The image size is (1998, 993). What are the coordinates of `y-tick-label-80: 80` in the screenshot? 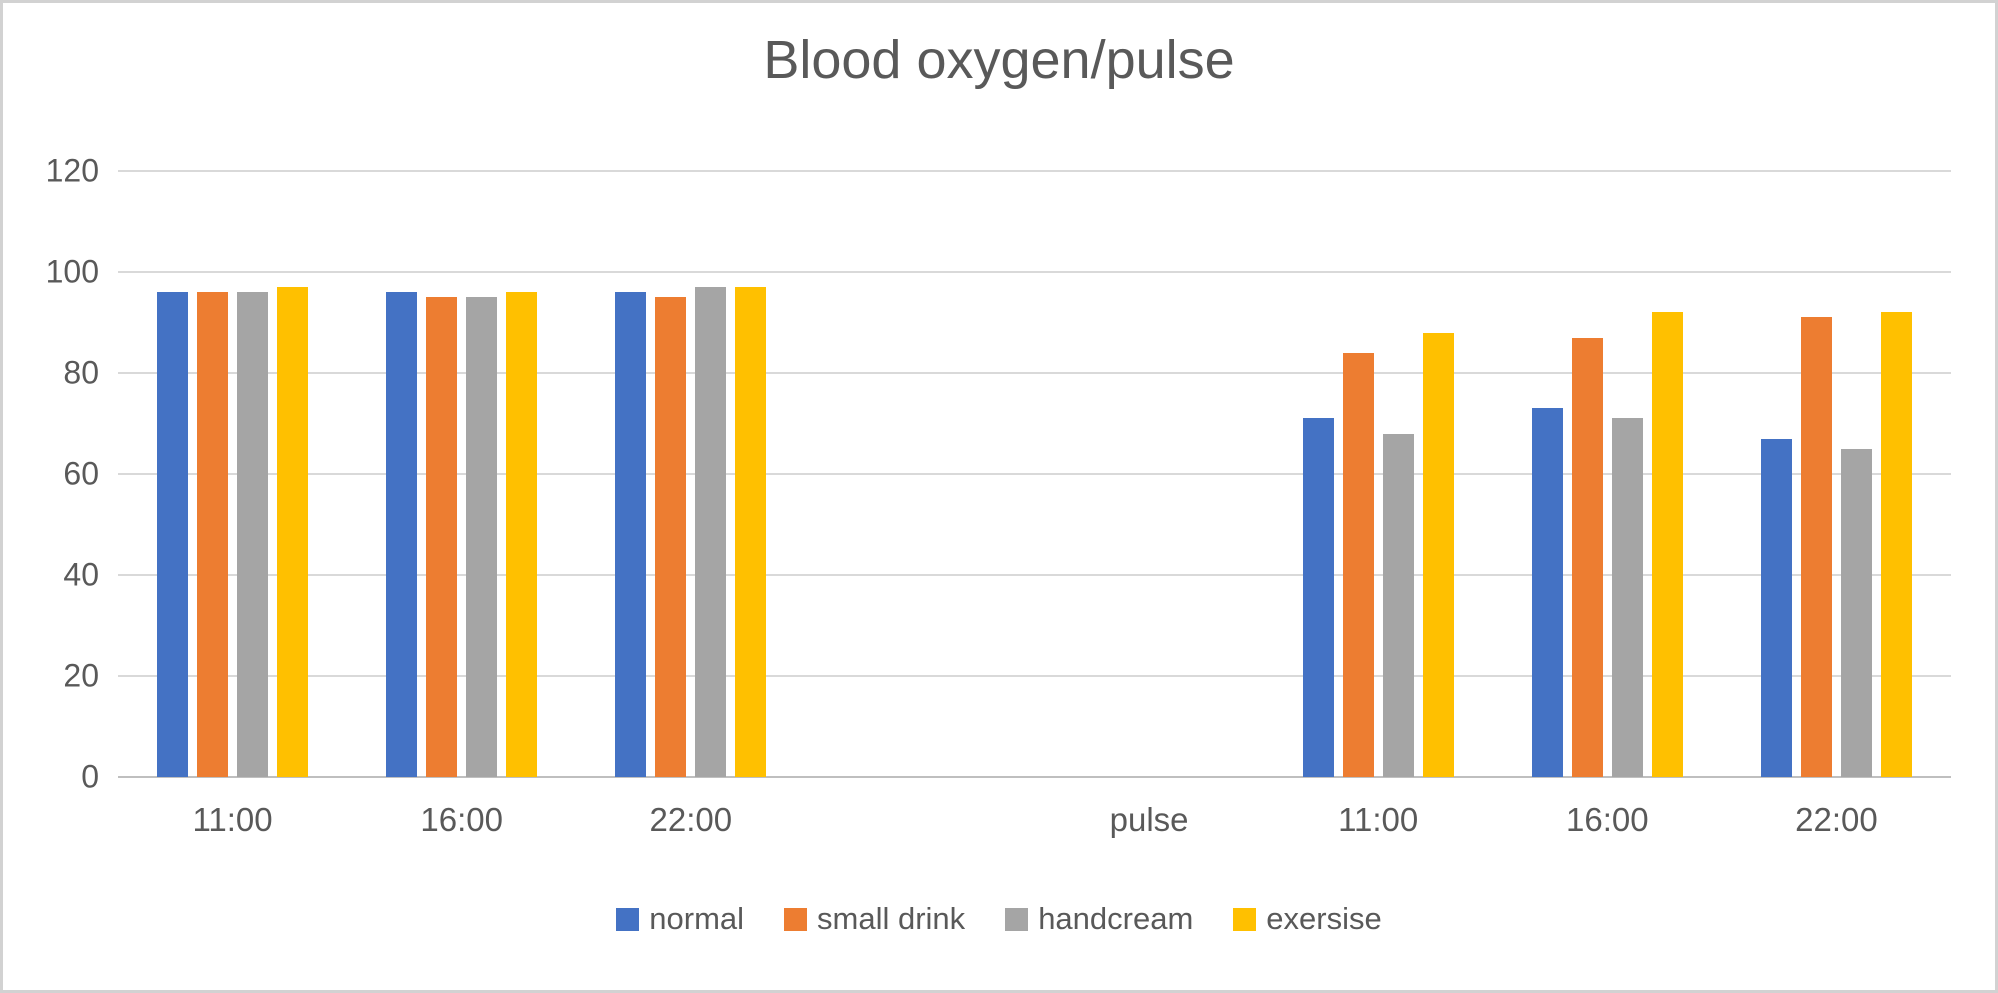 It's located at (81, 372).